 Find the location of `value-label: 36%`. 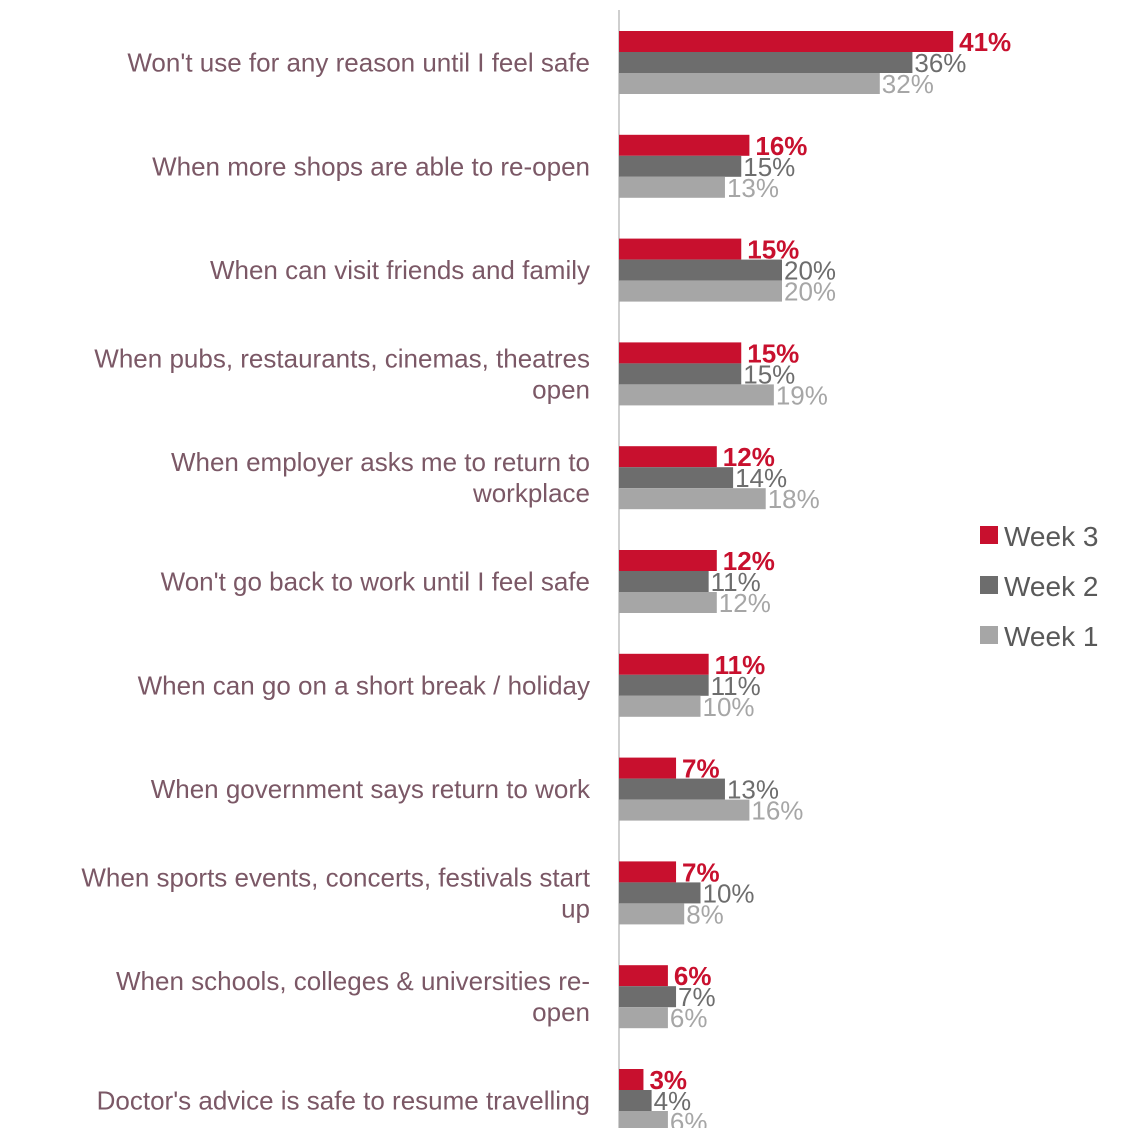

value-label: 36% is located at coordinates (940, 63).